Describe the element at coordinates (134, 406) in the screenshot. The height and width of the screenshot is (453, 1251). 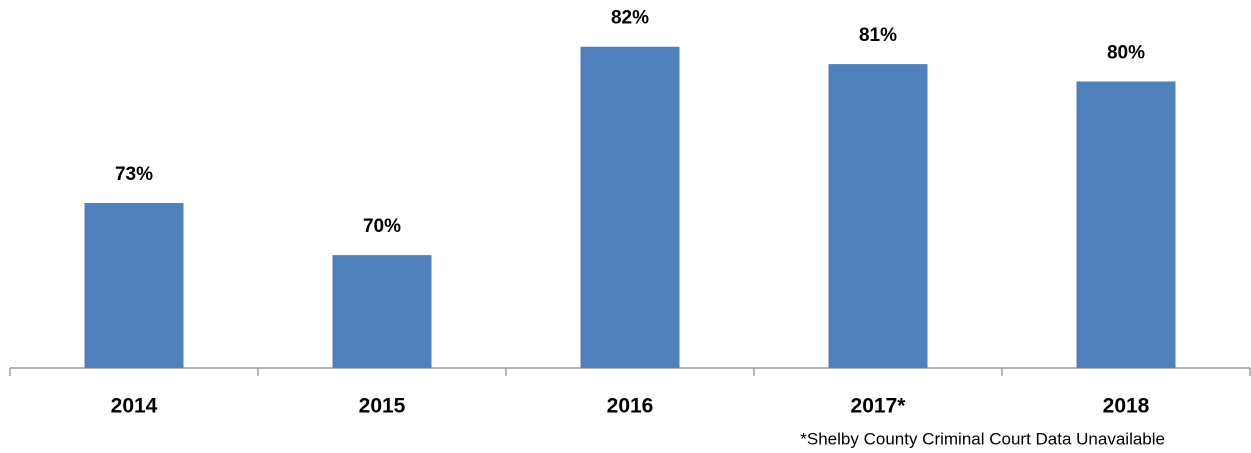
I see `x-tick-label: 2014` at that location.